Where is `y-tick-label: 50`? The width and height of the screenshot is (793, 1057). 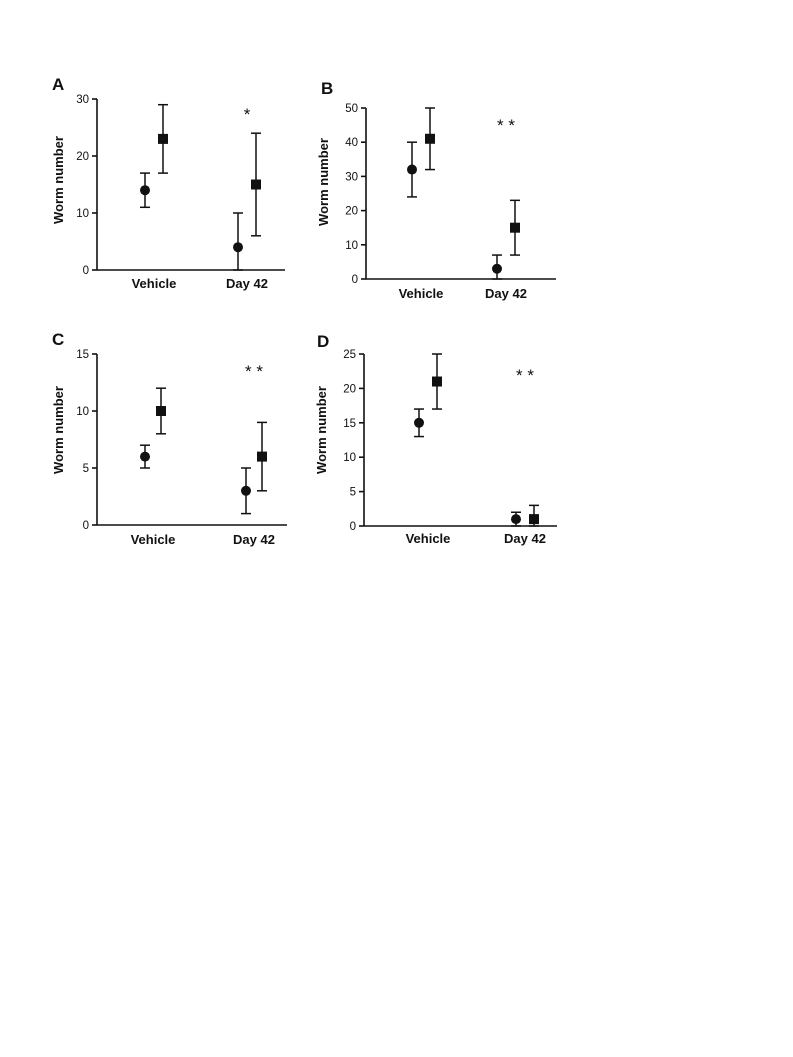 y-tick-label: 50 is located at coordinates (351, 109).